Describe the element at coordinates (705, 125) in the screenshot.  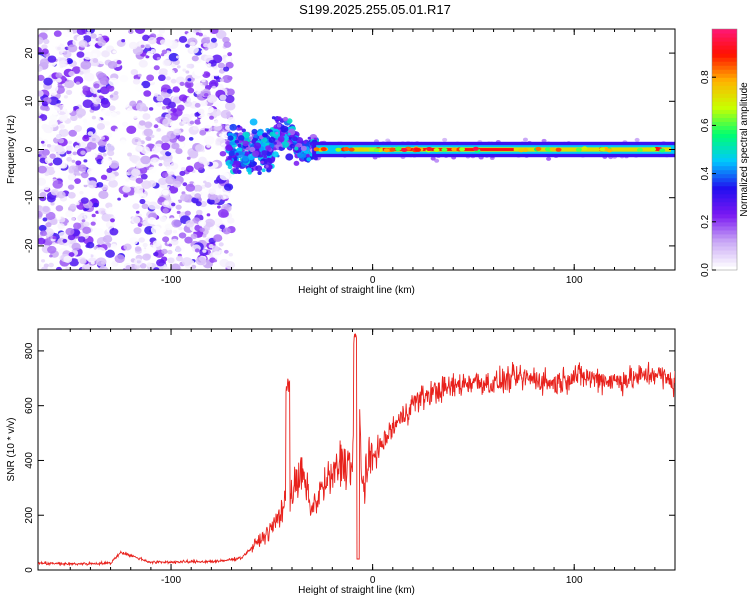
I see `colorbar-tick-label: 0.6` at that location.